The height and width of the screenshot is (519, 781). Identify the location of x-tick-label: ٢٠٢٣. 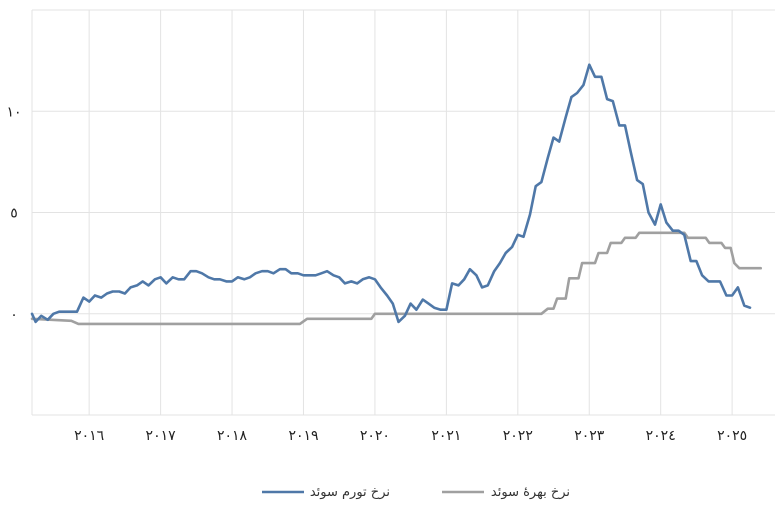
(589, 436).